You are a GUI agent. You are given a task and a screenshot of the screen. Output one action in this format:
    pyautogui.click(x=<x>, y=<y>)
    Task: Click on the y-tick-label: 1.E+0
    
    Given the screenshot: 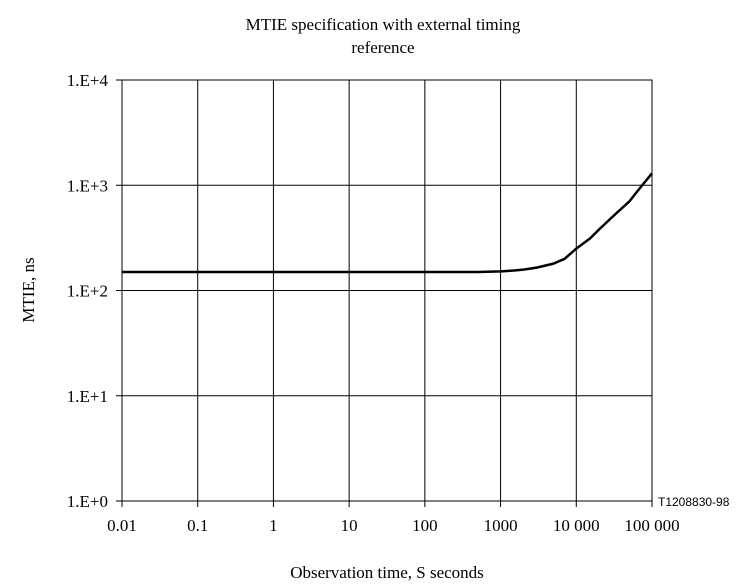 What is the action you would take?
    pyautogui.click(x=87, y=501)
    